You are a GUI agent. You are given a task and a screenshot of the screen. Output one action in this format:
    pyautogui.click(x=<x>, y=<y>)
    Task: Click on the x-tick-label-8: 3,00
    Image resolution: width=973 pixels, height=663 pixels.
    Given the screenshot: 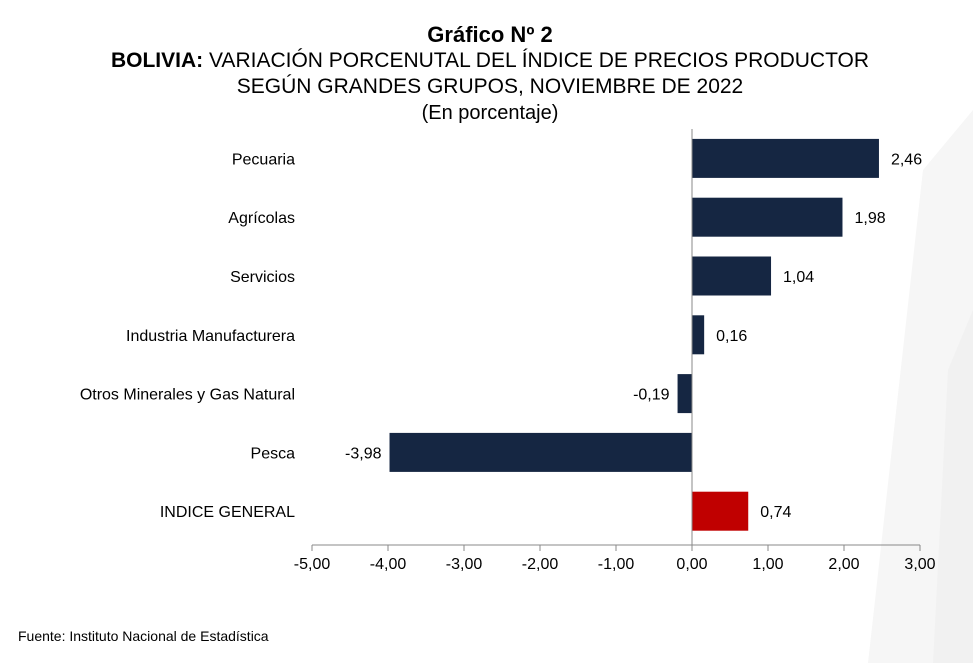 What is the action you would take?
    pyautogui.click(x=919, y=564)
    